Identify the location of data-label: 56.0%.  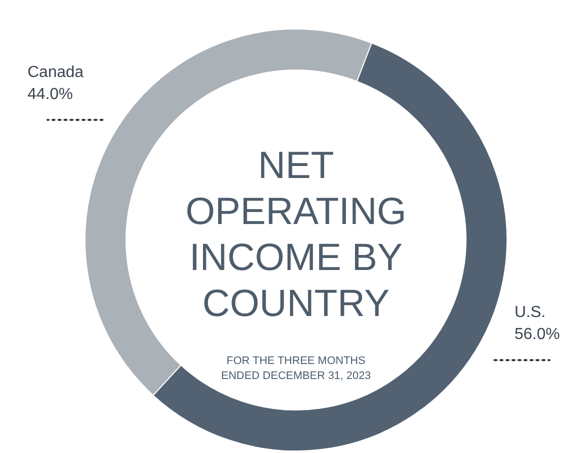
(537, 335).